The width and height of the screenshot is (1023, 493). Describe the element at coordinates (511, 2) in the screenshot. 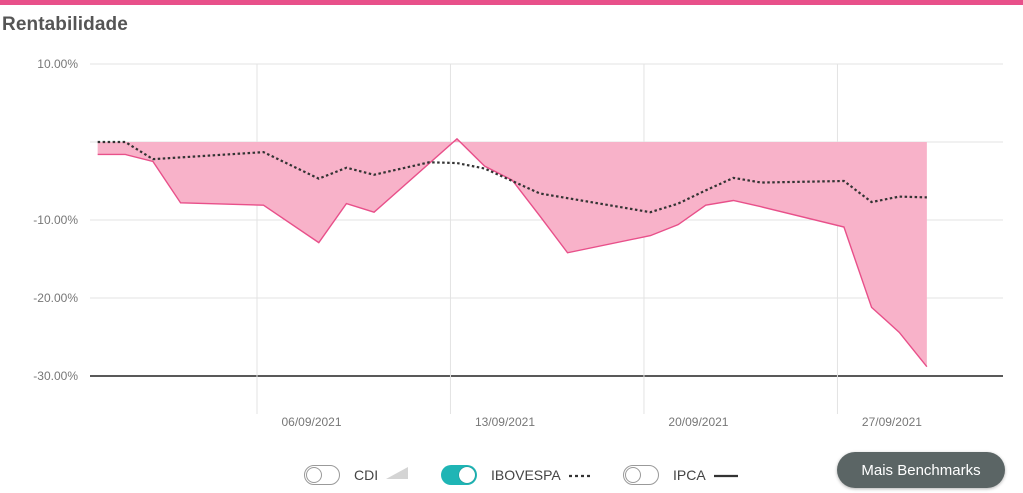

I see `top-accent-bar` at that location.